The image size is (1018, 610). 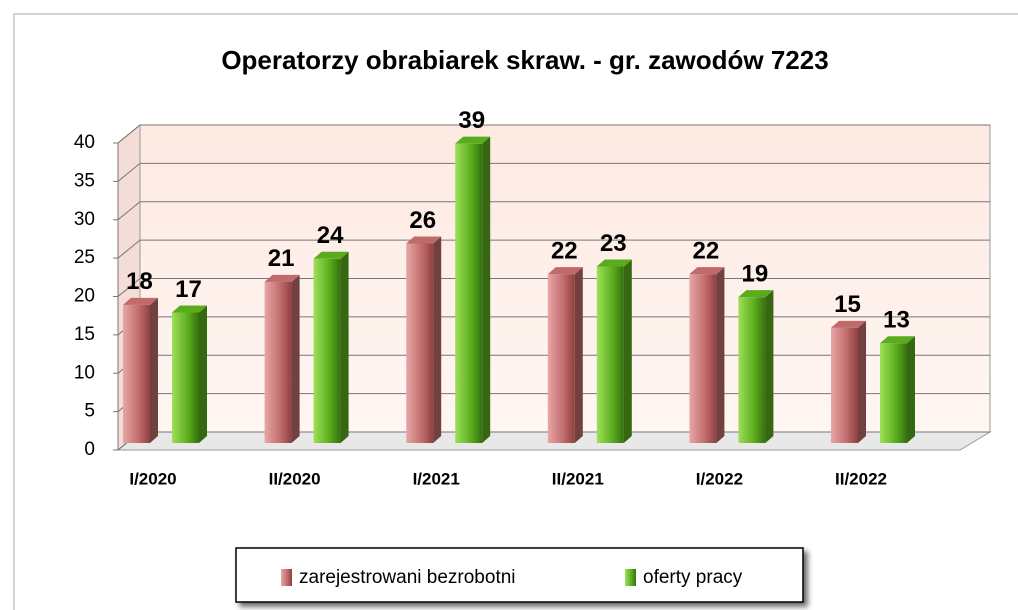 I want to click on x-tick-label: II/2021, so click(x=578, y=478).